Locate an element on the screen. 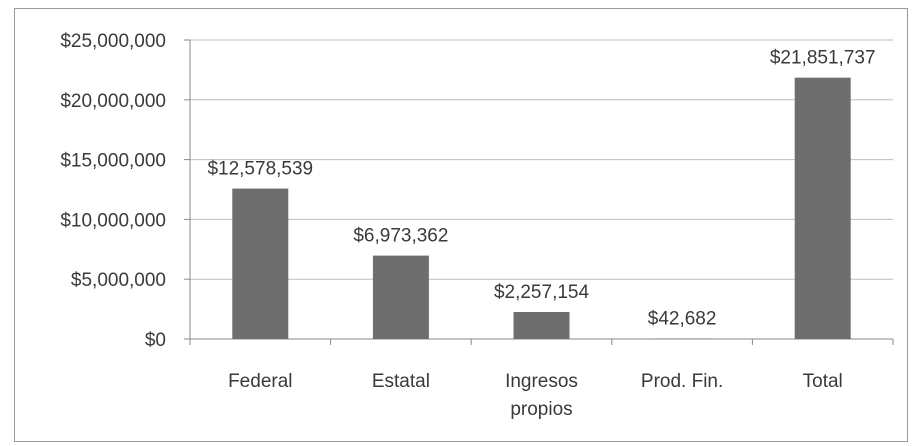 This screenshot has height=446, width=913. x-category-label: Ingresos is located at coordinates (541, 381).